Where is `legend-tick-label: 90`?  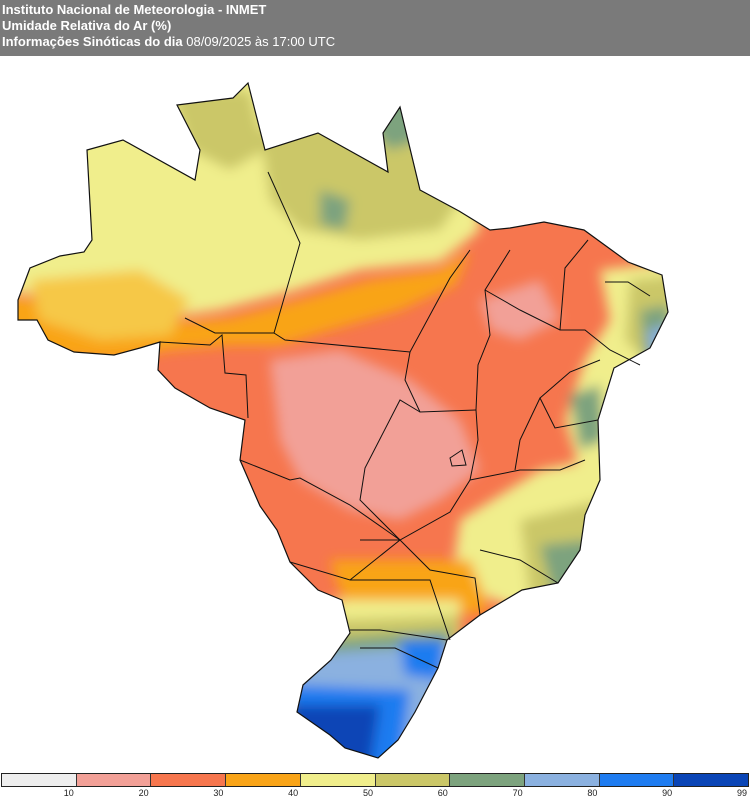 legend-tick-label: 90 is located at coordinates (667, 793).